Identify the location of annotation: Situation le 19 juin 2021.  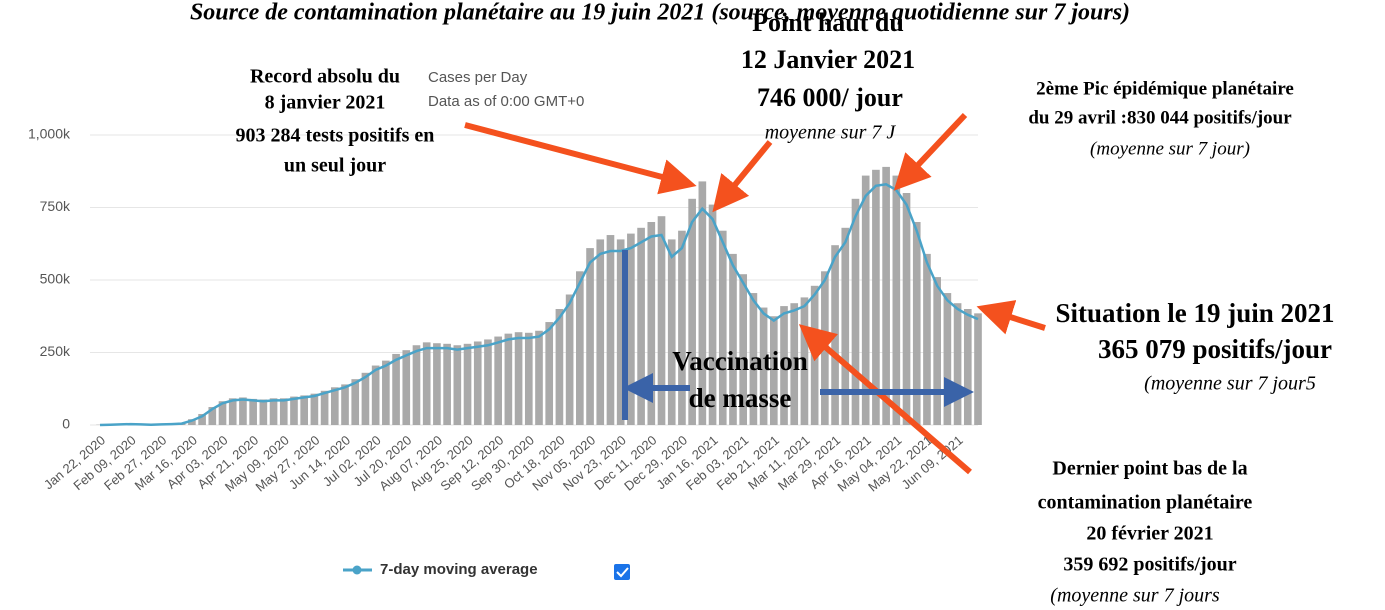
(1194, 313).